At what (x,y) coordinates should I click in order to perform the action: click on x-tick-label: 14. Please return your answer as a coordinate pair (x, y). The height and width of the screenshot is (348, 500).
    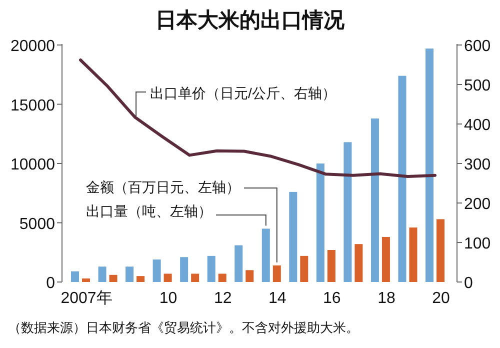
    Looking at the image, I should click on (277, 298).